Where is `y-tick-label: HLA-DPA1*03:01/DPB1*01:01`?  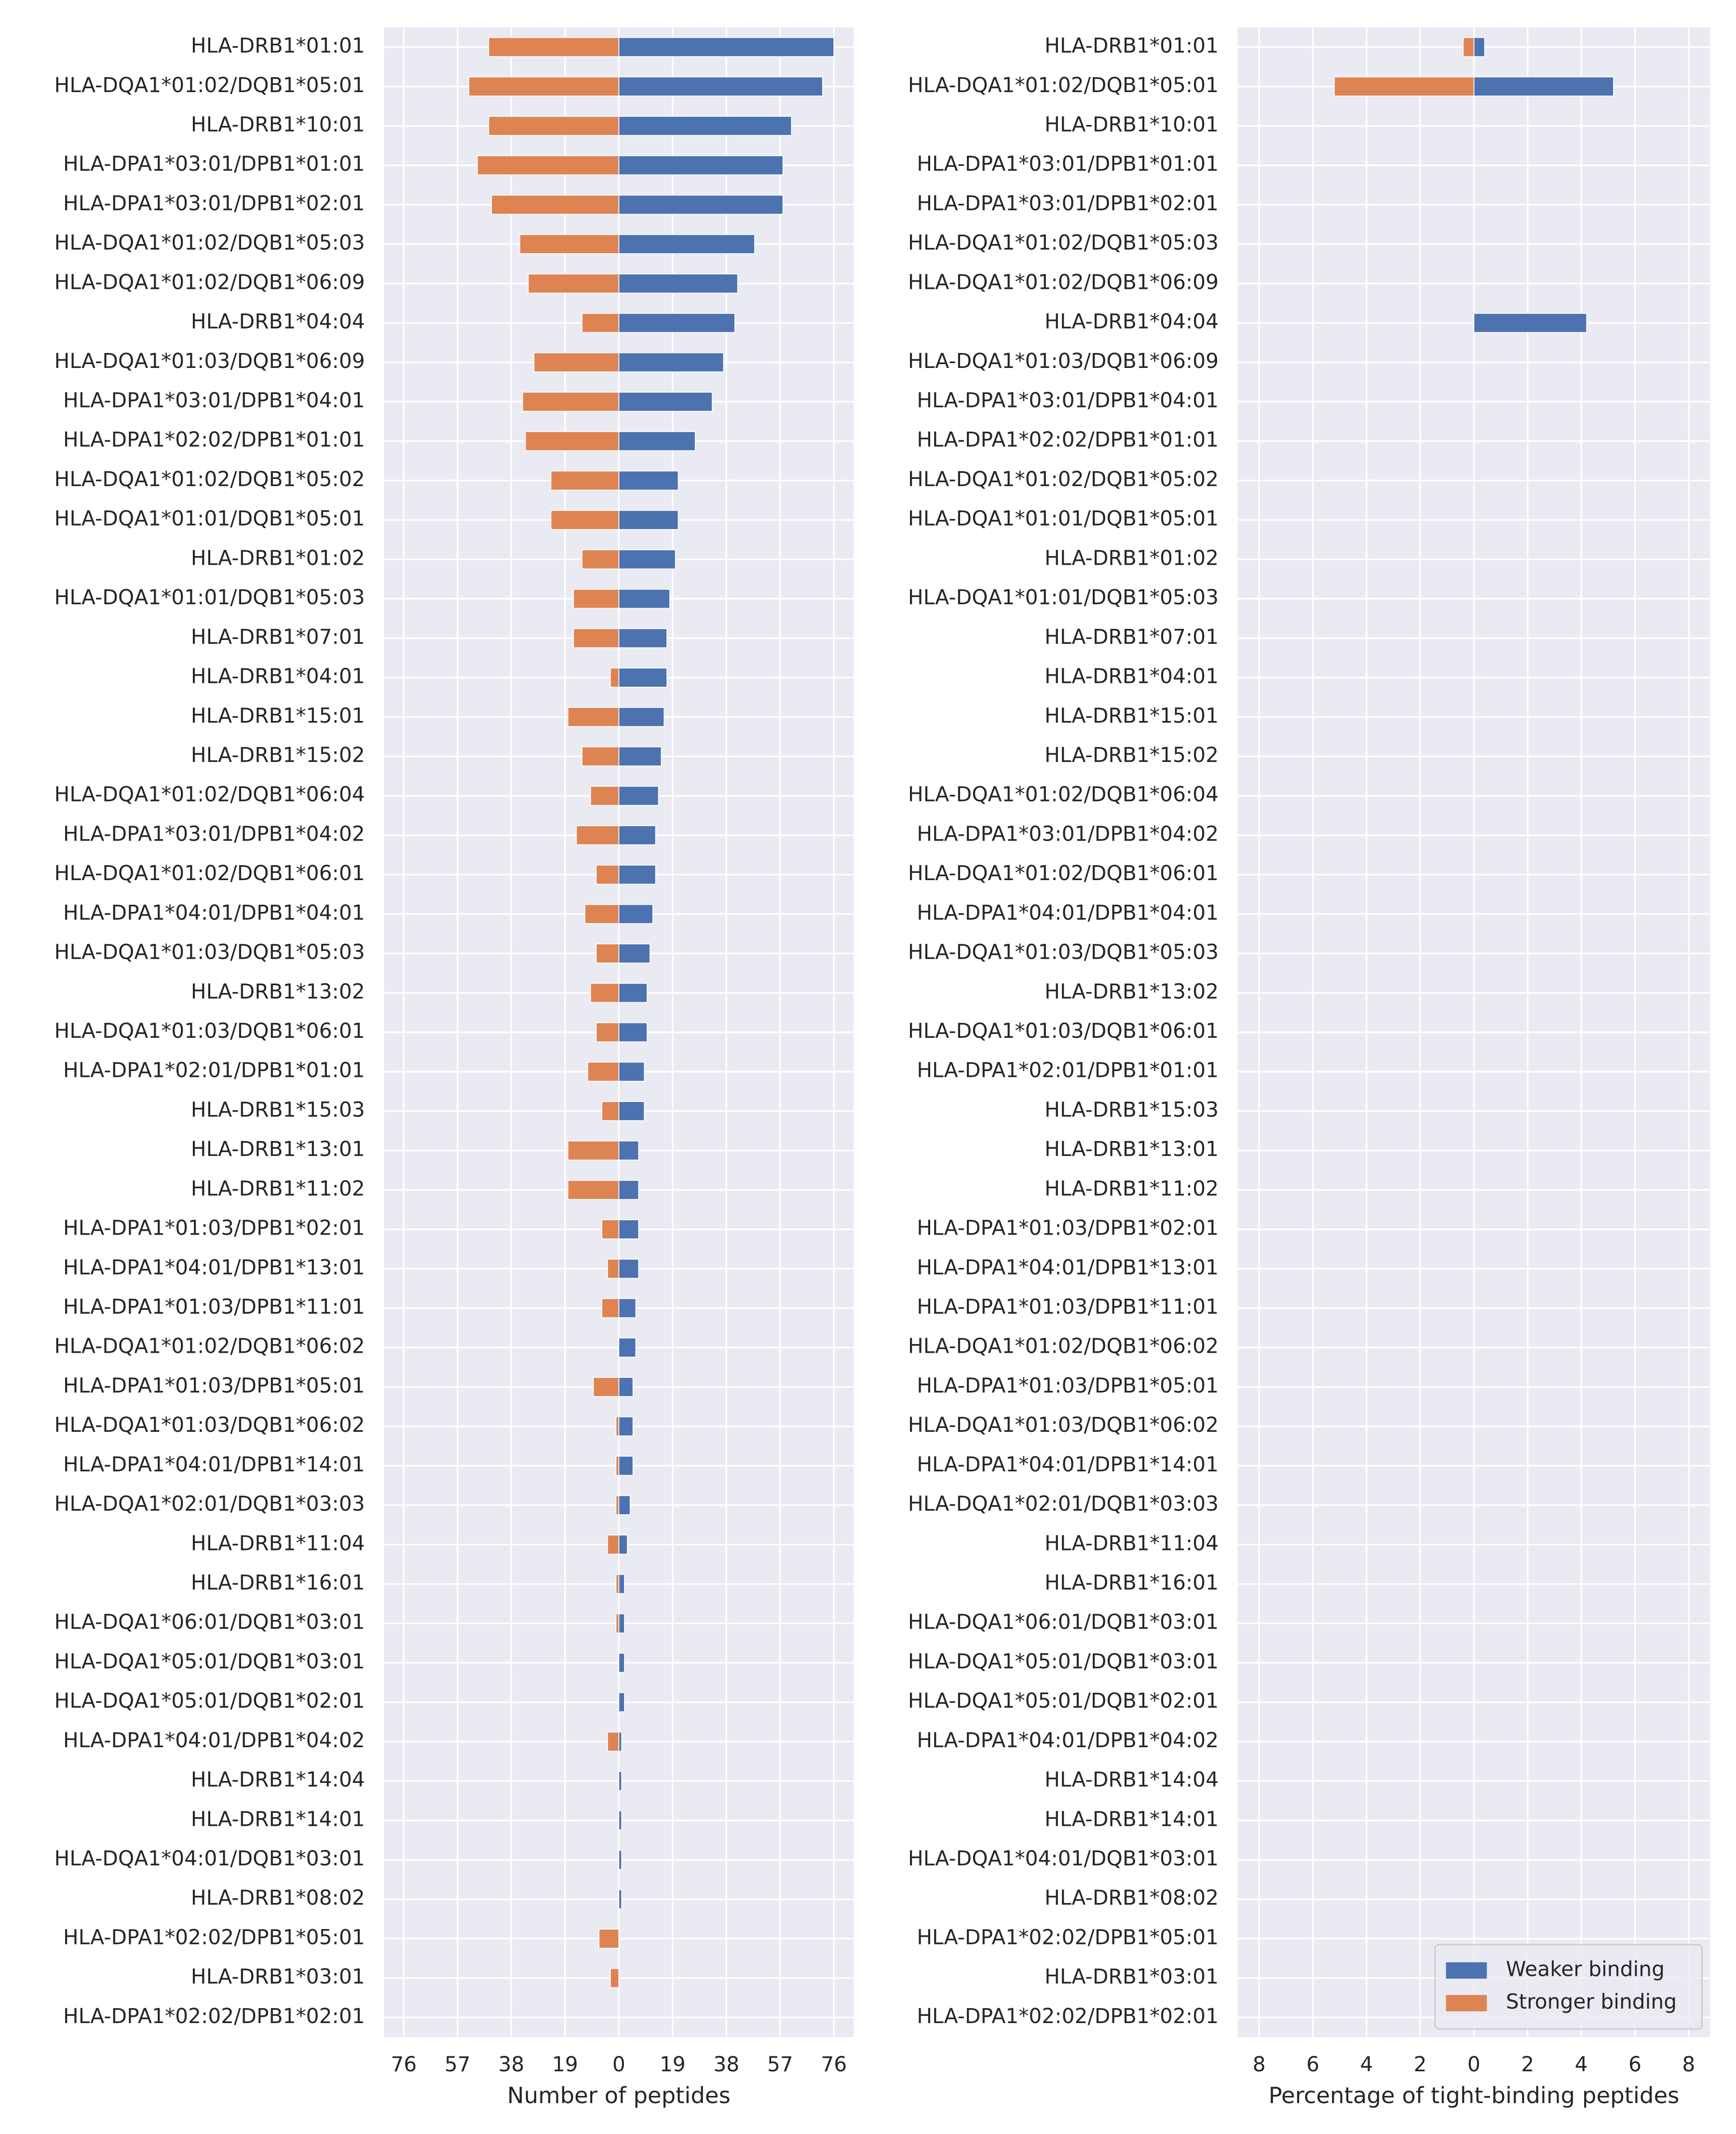
y-tick-label: HLA-DPA1*03:01/DPB1*01:01 is located at coordinates (1068, 164).